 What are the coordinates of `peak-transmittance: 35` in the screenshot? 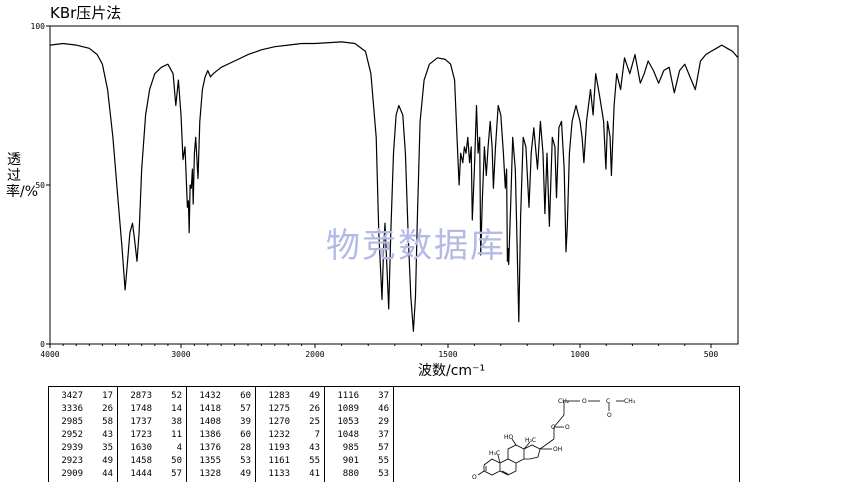 It's located at (107, 448).